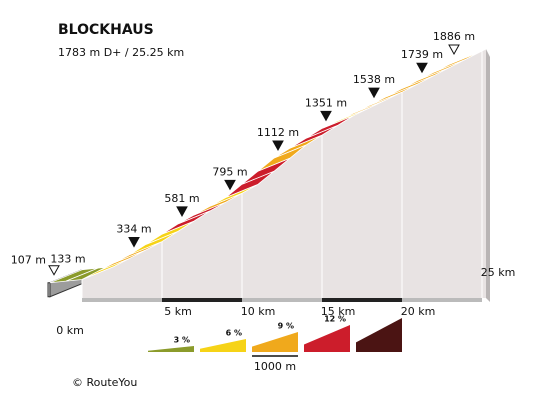 This screenshot has height=400, width=550. Describe the element at coordinates (178, 311) in the screenshot. I see `x-tick-label: 5 km` at that location.